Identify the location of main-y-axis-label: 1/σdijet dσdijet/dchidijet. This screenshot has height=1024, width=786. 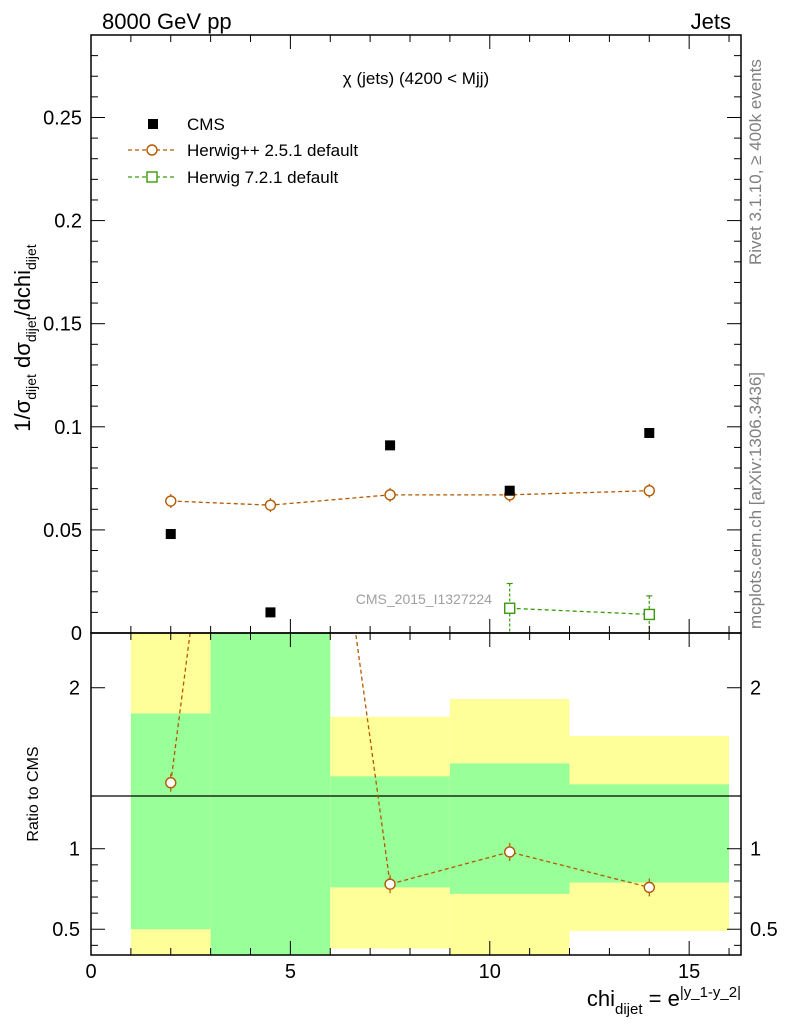
(24, 338).